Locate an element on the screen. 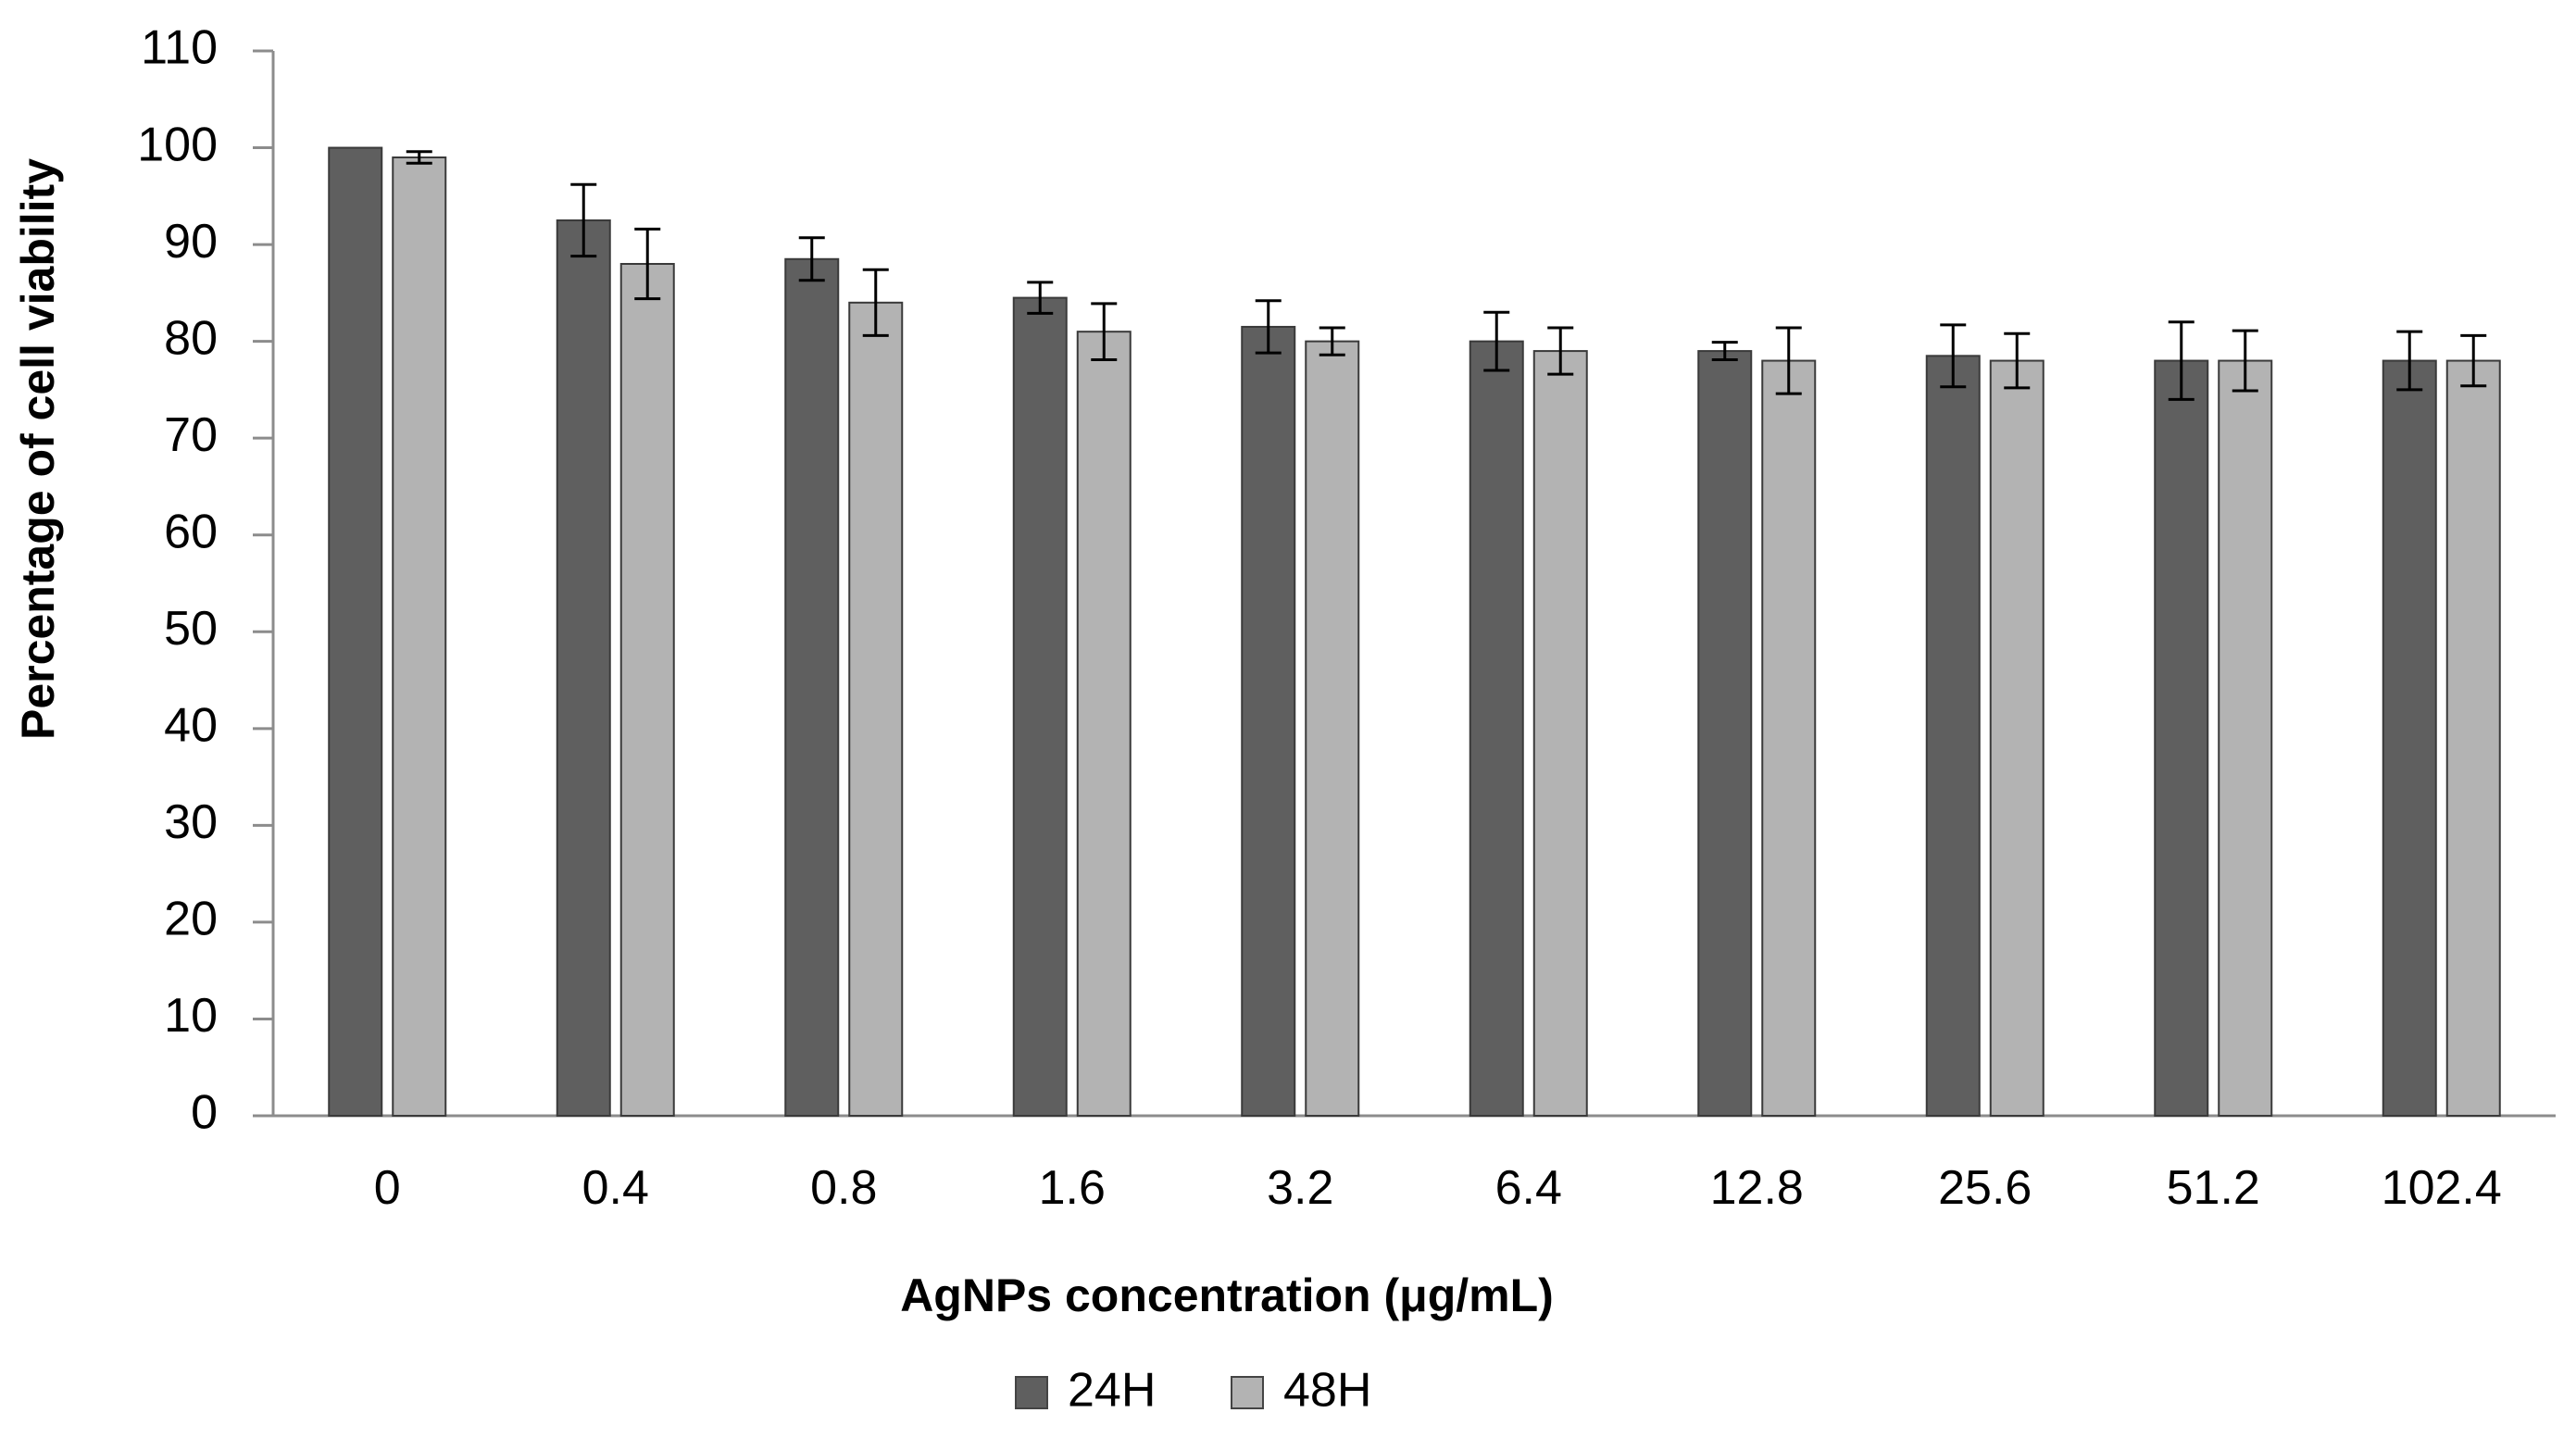 This screenshot has height=1438, width=2576. y-tick-label: 10 is located at coordinates (191, 1016).